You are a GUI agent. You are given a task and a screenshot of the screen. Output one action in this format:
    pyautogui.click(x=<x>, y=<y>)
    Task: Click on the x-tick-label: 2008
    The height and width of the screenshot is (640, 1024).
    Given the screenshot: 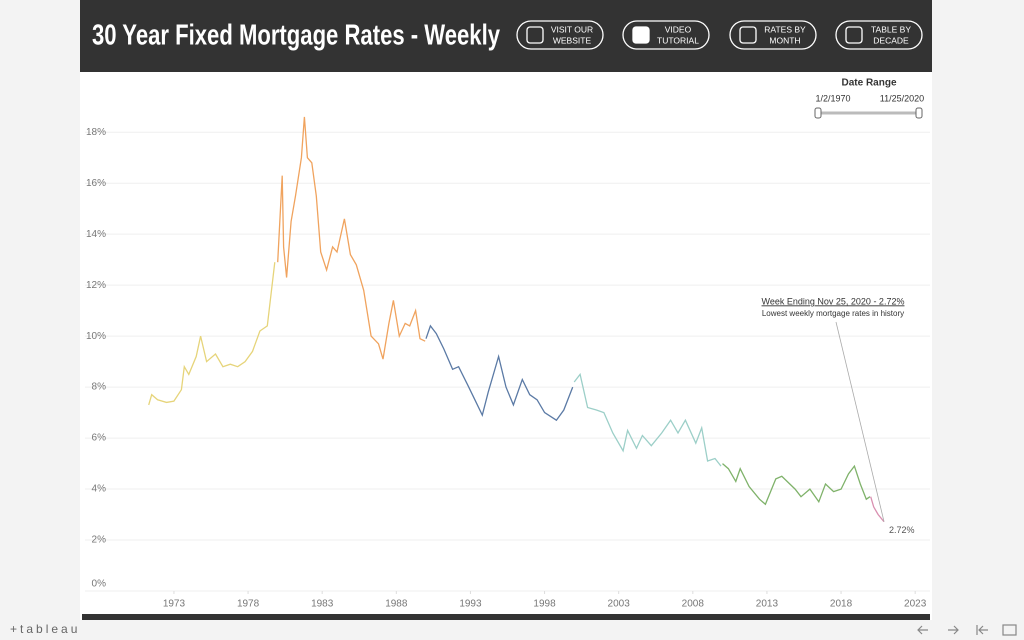 What is the action you would take?
    pyautogui.click(x=693, y=604)
    